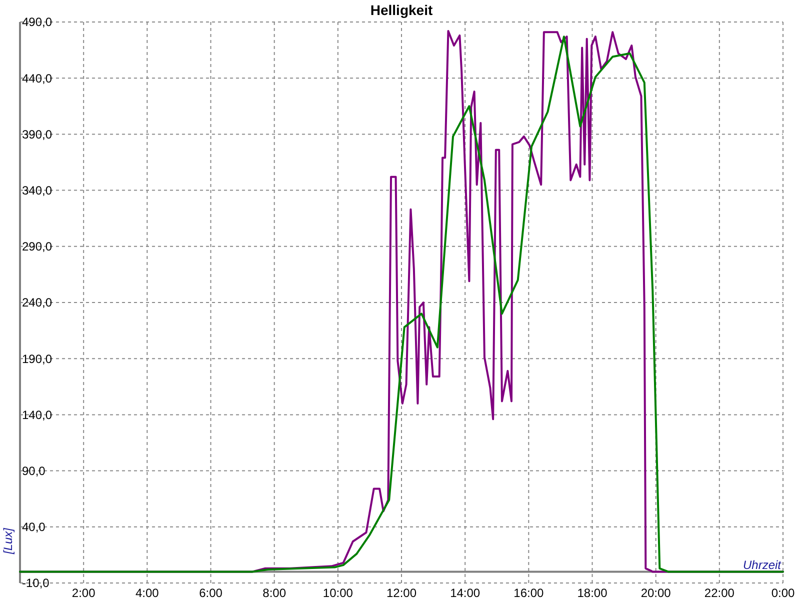 This screenshot has width=800, height=600. What do you see at coordinates (36, 583) in the screenshot?
I see `y-tick-label: -10,0` at bounding box center [36, 583].